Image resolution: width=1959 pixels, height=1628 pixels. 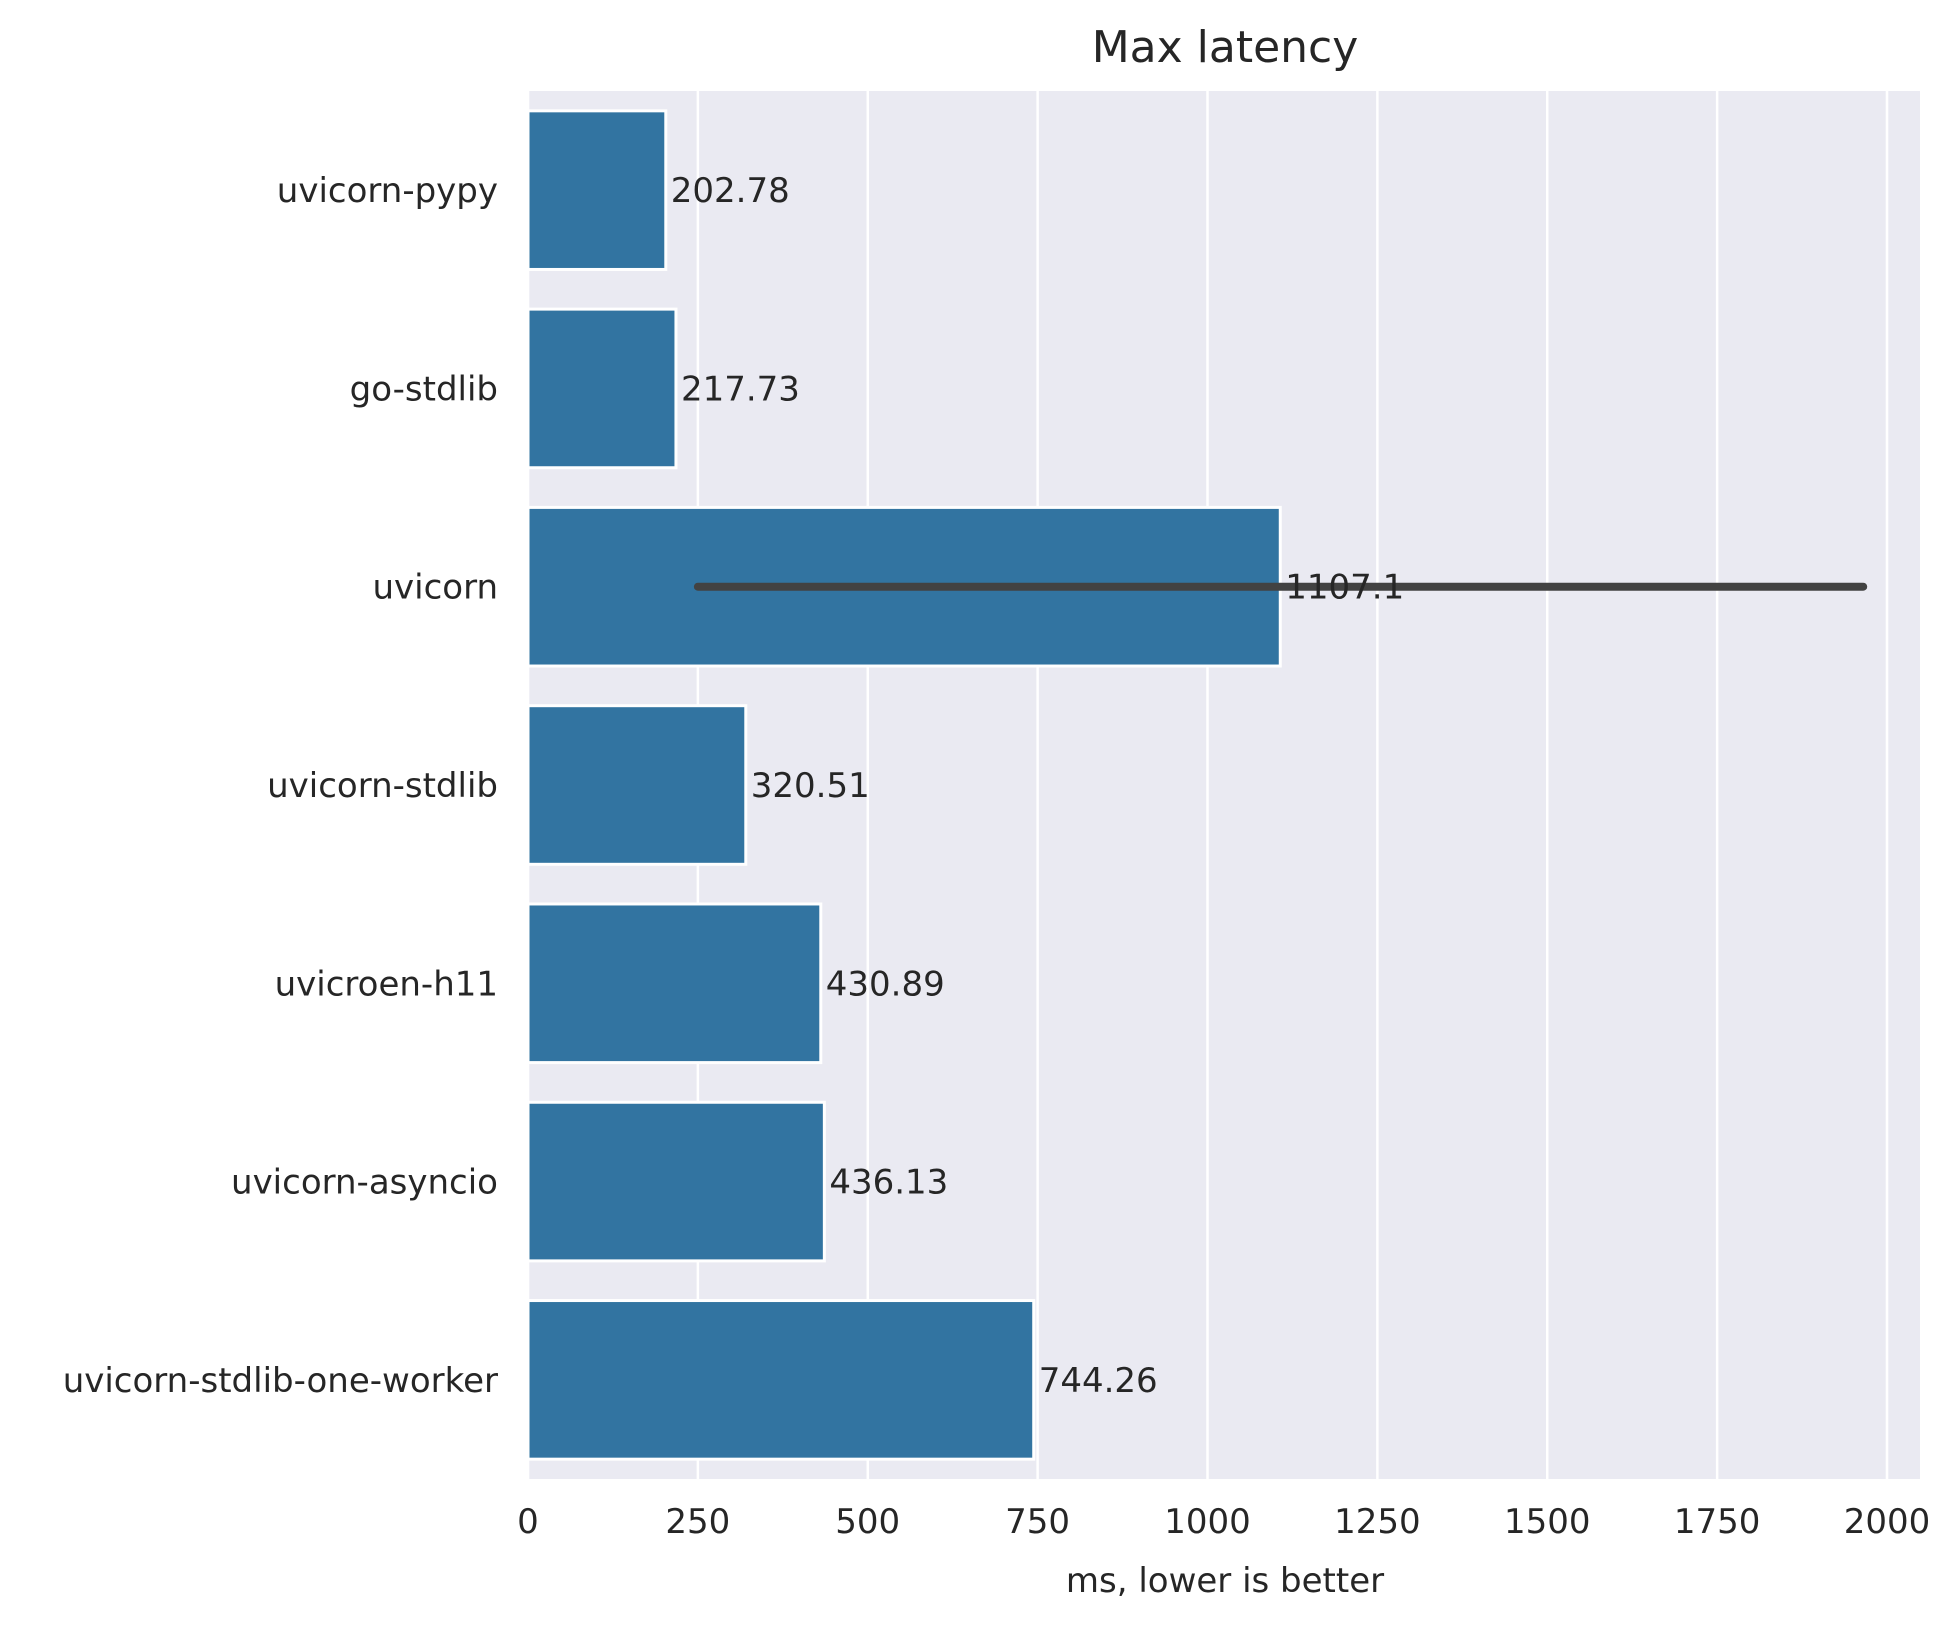 What do you see at coordinates (280, 1381) in the screenshot?
I see `y-tick-label: uvicorn-stdlib-one-worker` at bounding box center [280, 1381].